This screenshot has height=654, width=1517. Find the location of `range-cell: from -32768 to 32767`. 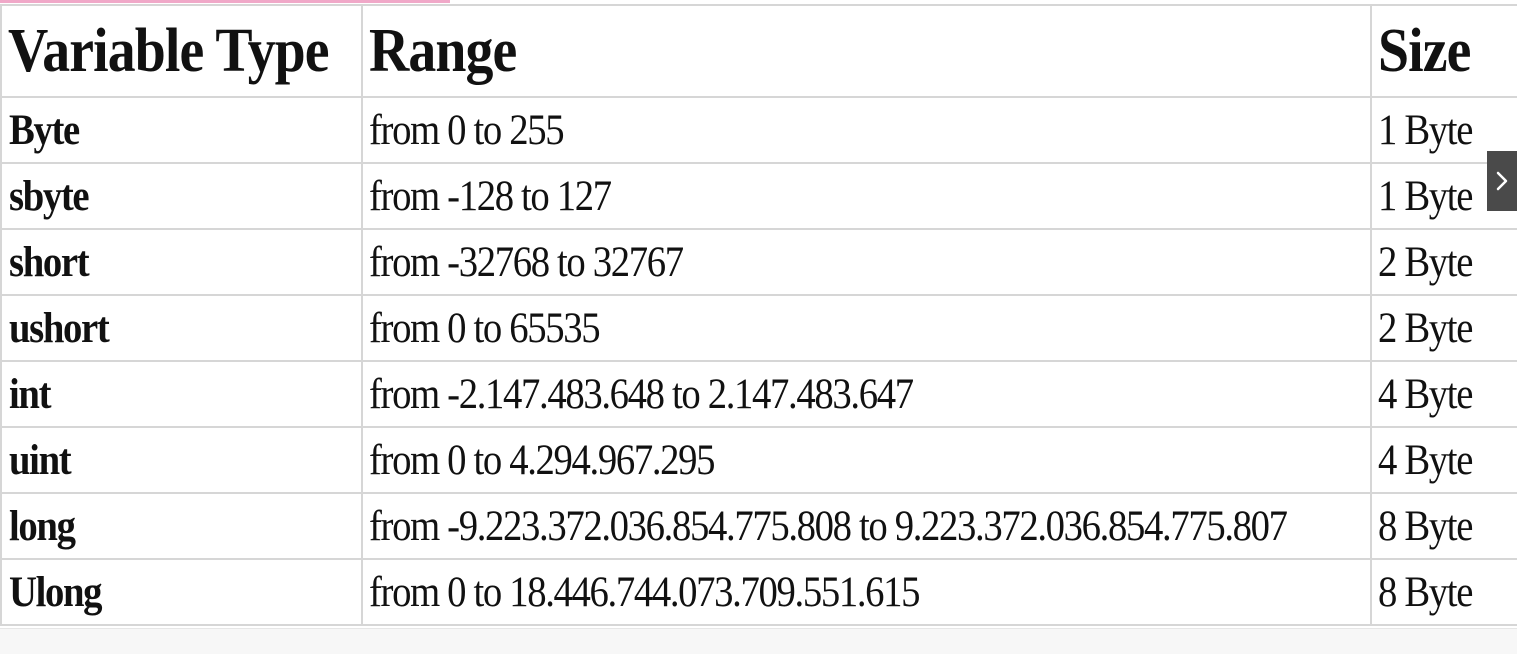

range-cell: from -32768 to 32767 is located at coordinates (866, 262).